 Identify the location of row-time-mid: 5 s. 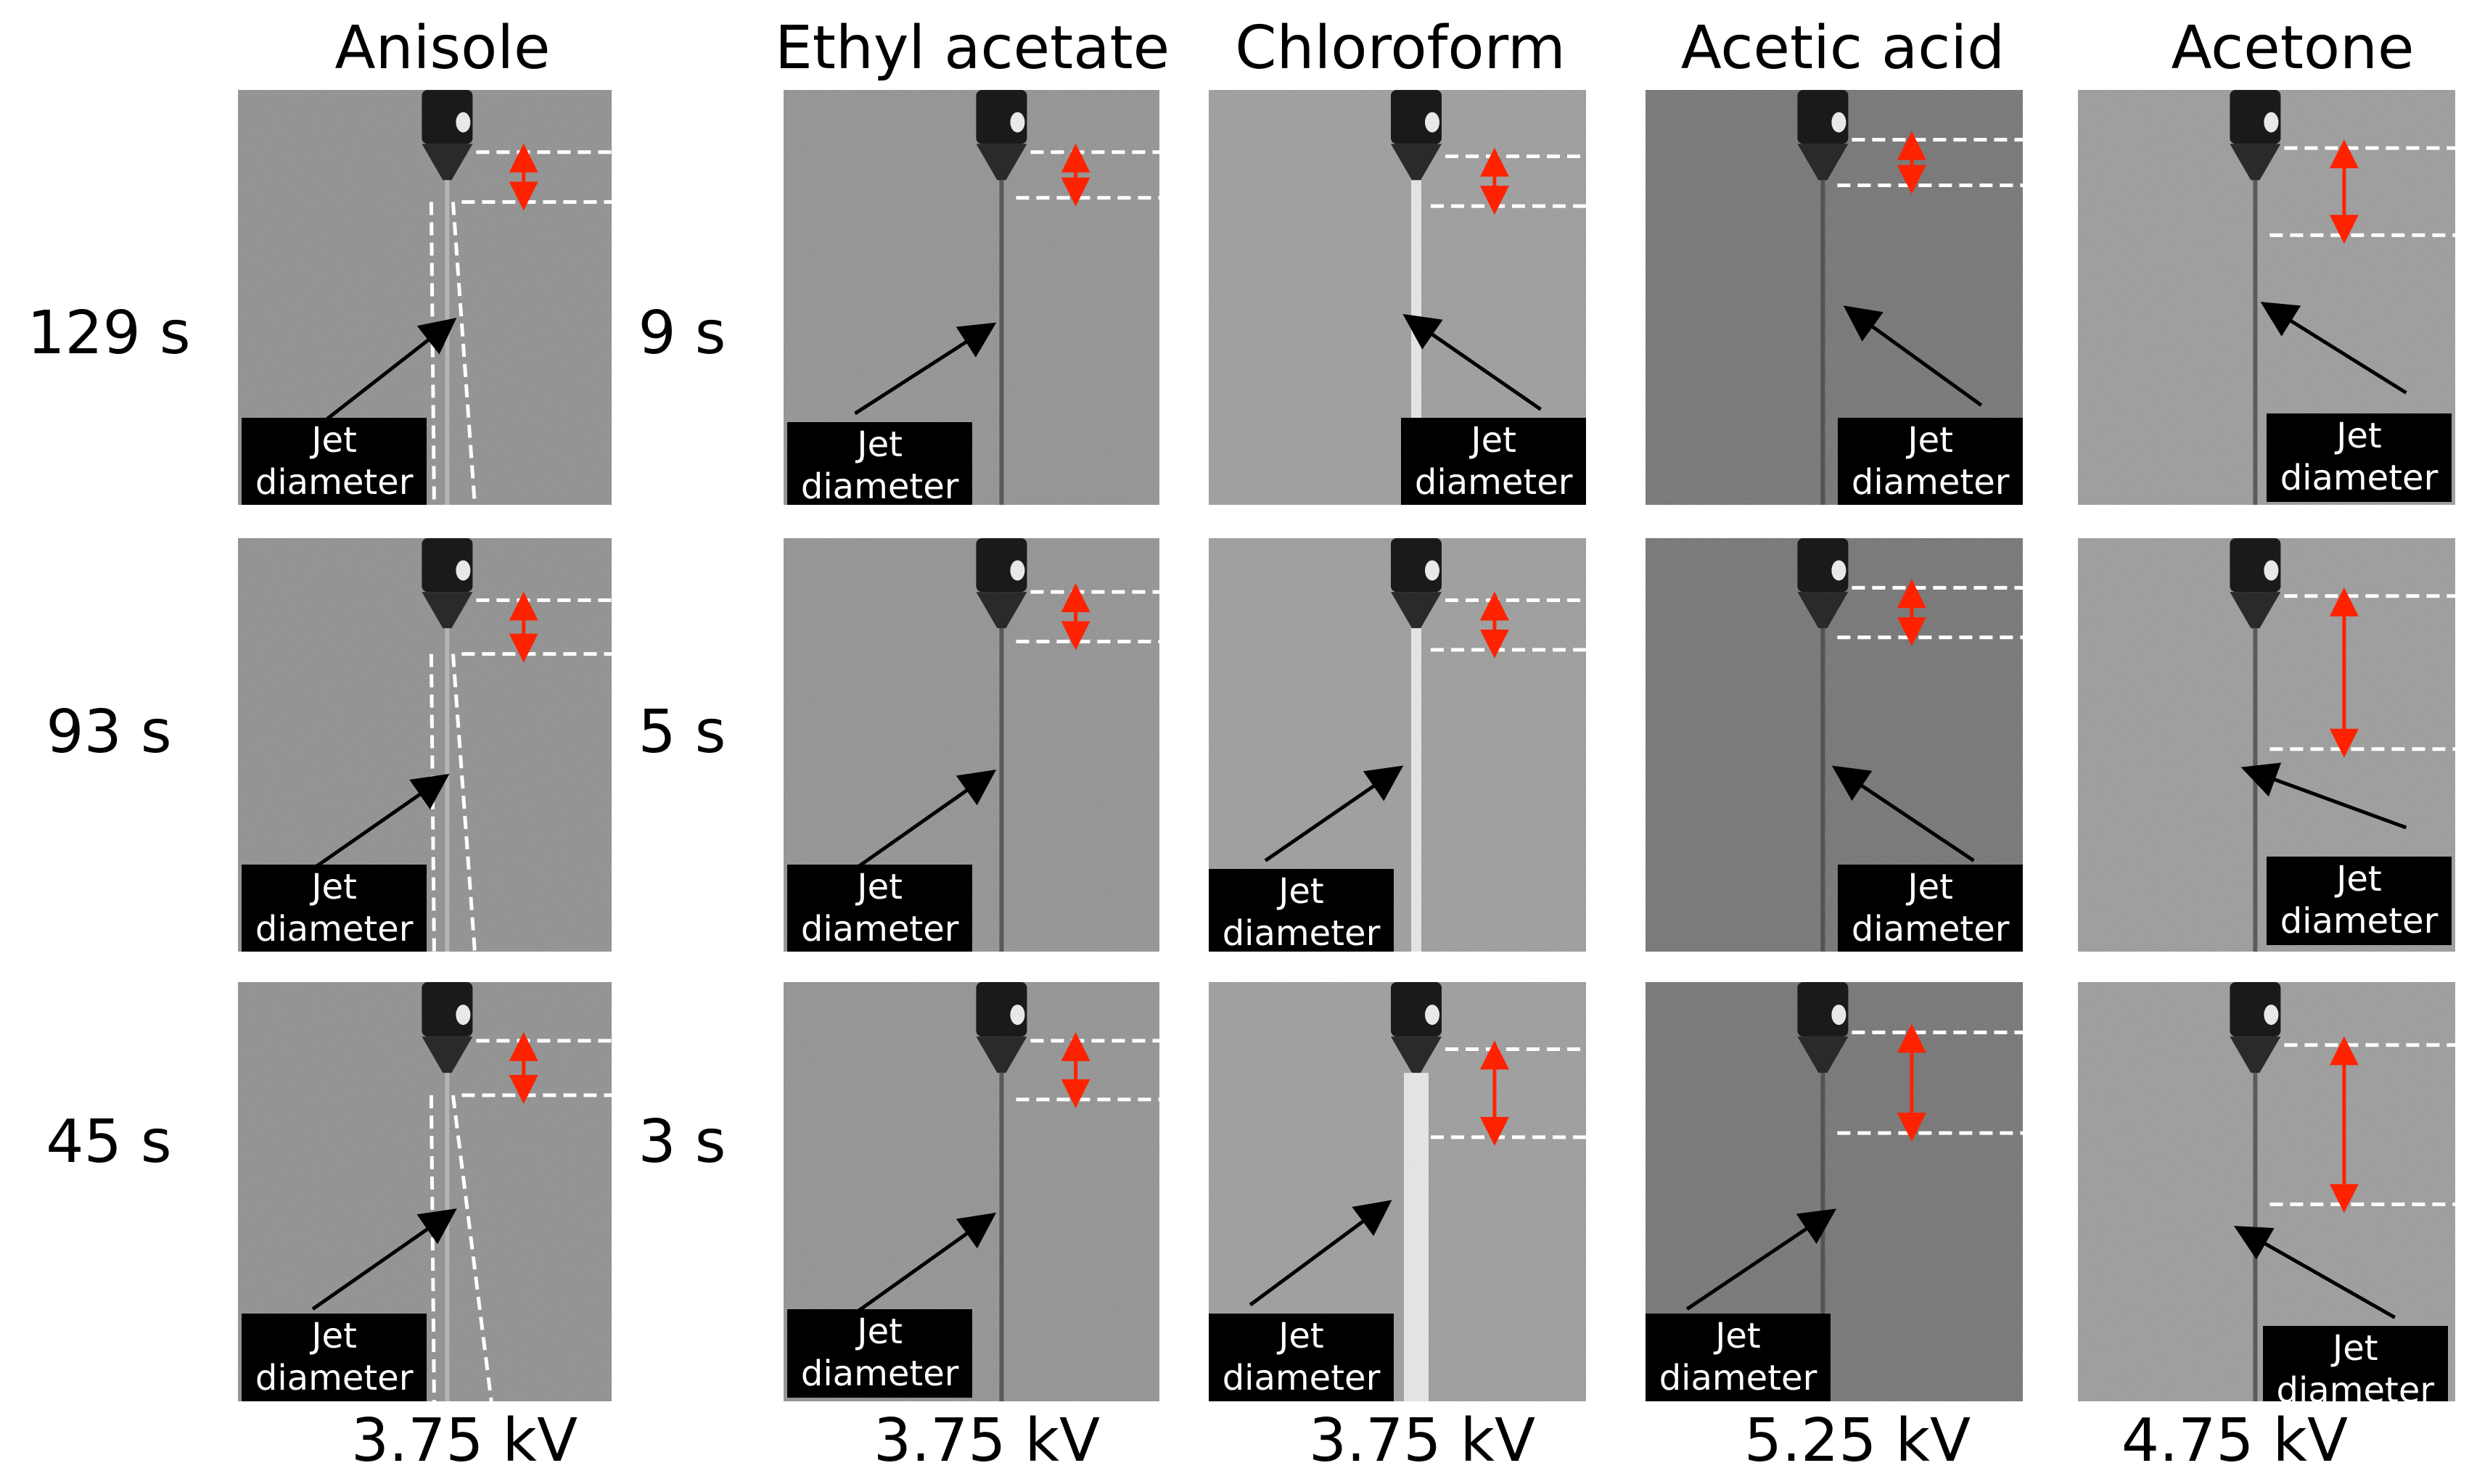
(682, 732).